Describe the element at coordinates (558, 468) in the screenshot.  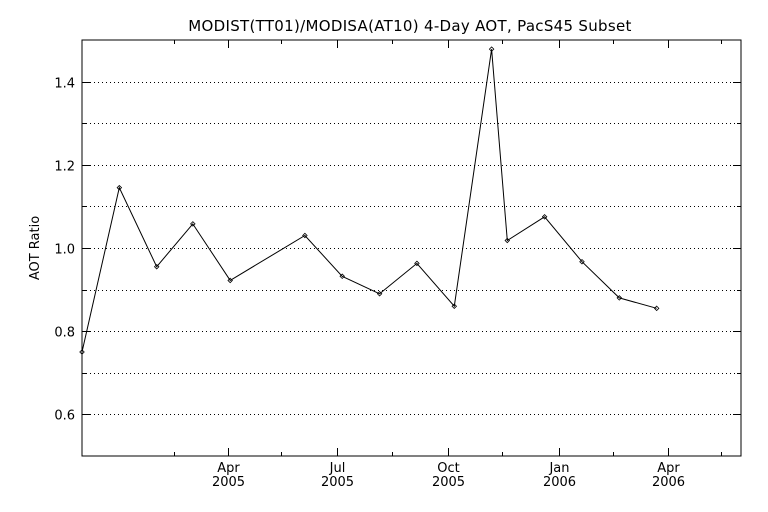
I see `x-tick-label-month: Jan` at that location.